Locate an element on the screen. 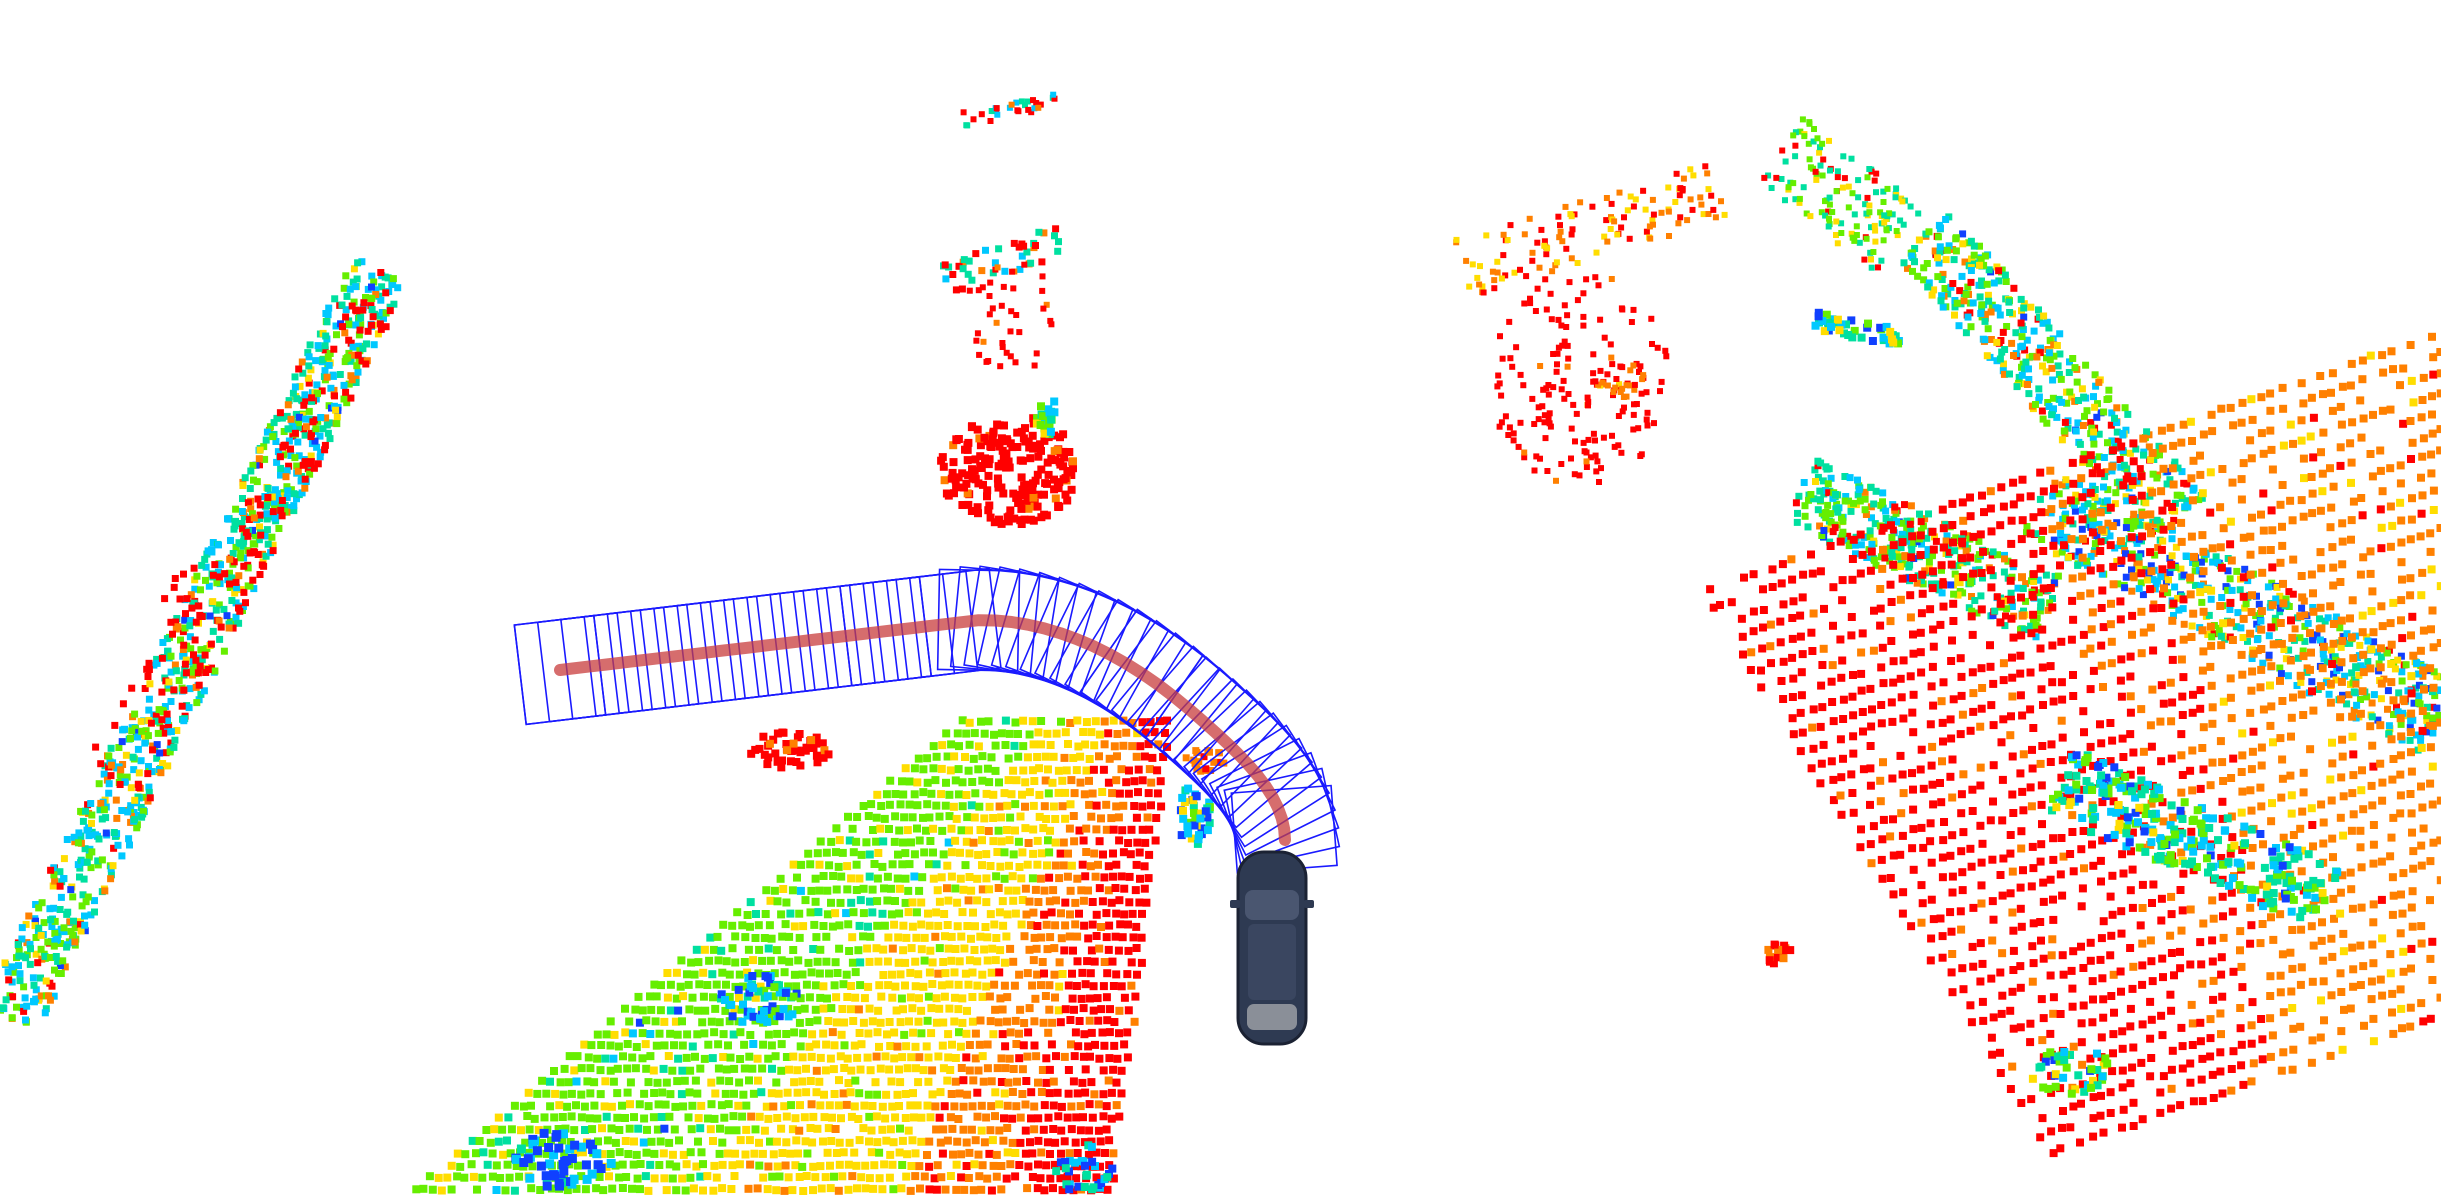 The image size is (2441, 1201). vehicle-mirror-right is located at coordinates (1309, 904).